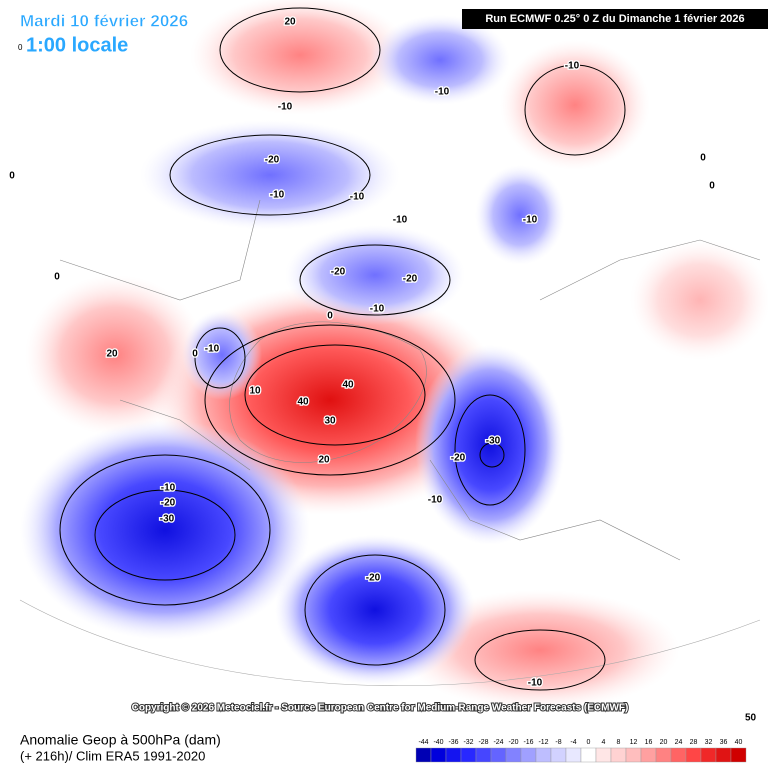  What do you see at coordinates (679, 742) in the screenshot?
I see `legend-tick-label: 24` at bounding box center [679, 742].